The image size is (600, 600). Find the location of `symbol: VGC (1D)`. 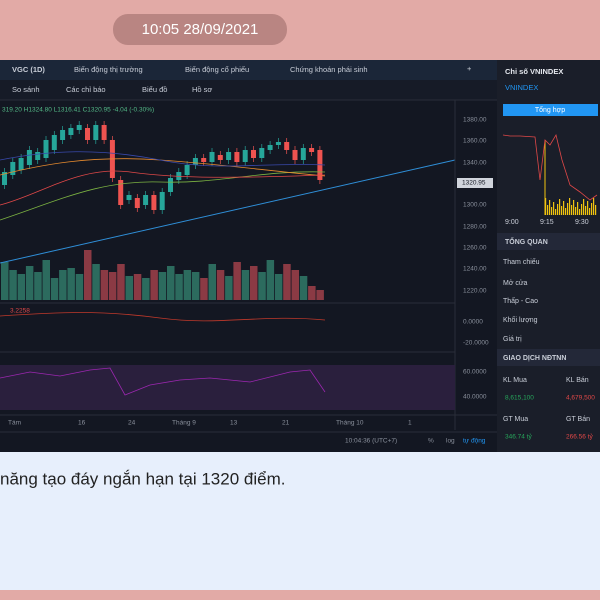

symbol: VGC (1D) is located at coordinates (28, 69).